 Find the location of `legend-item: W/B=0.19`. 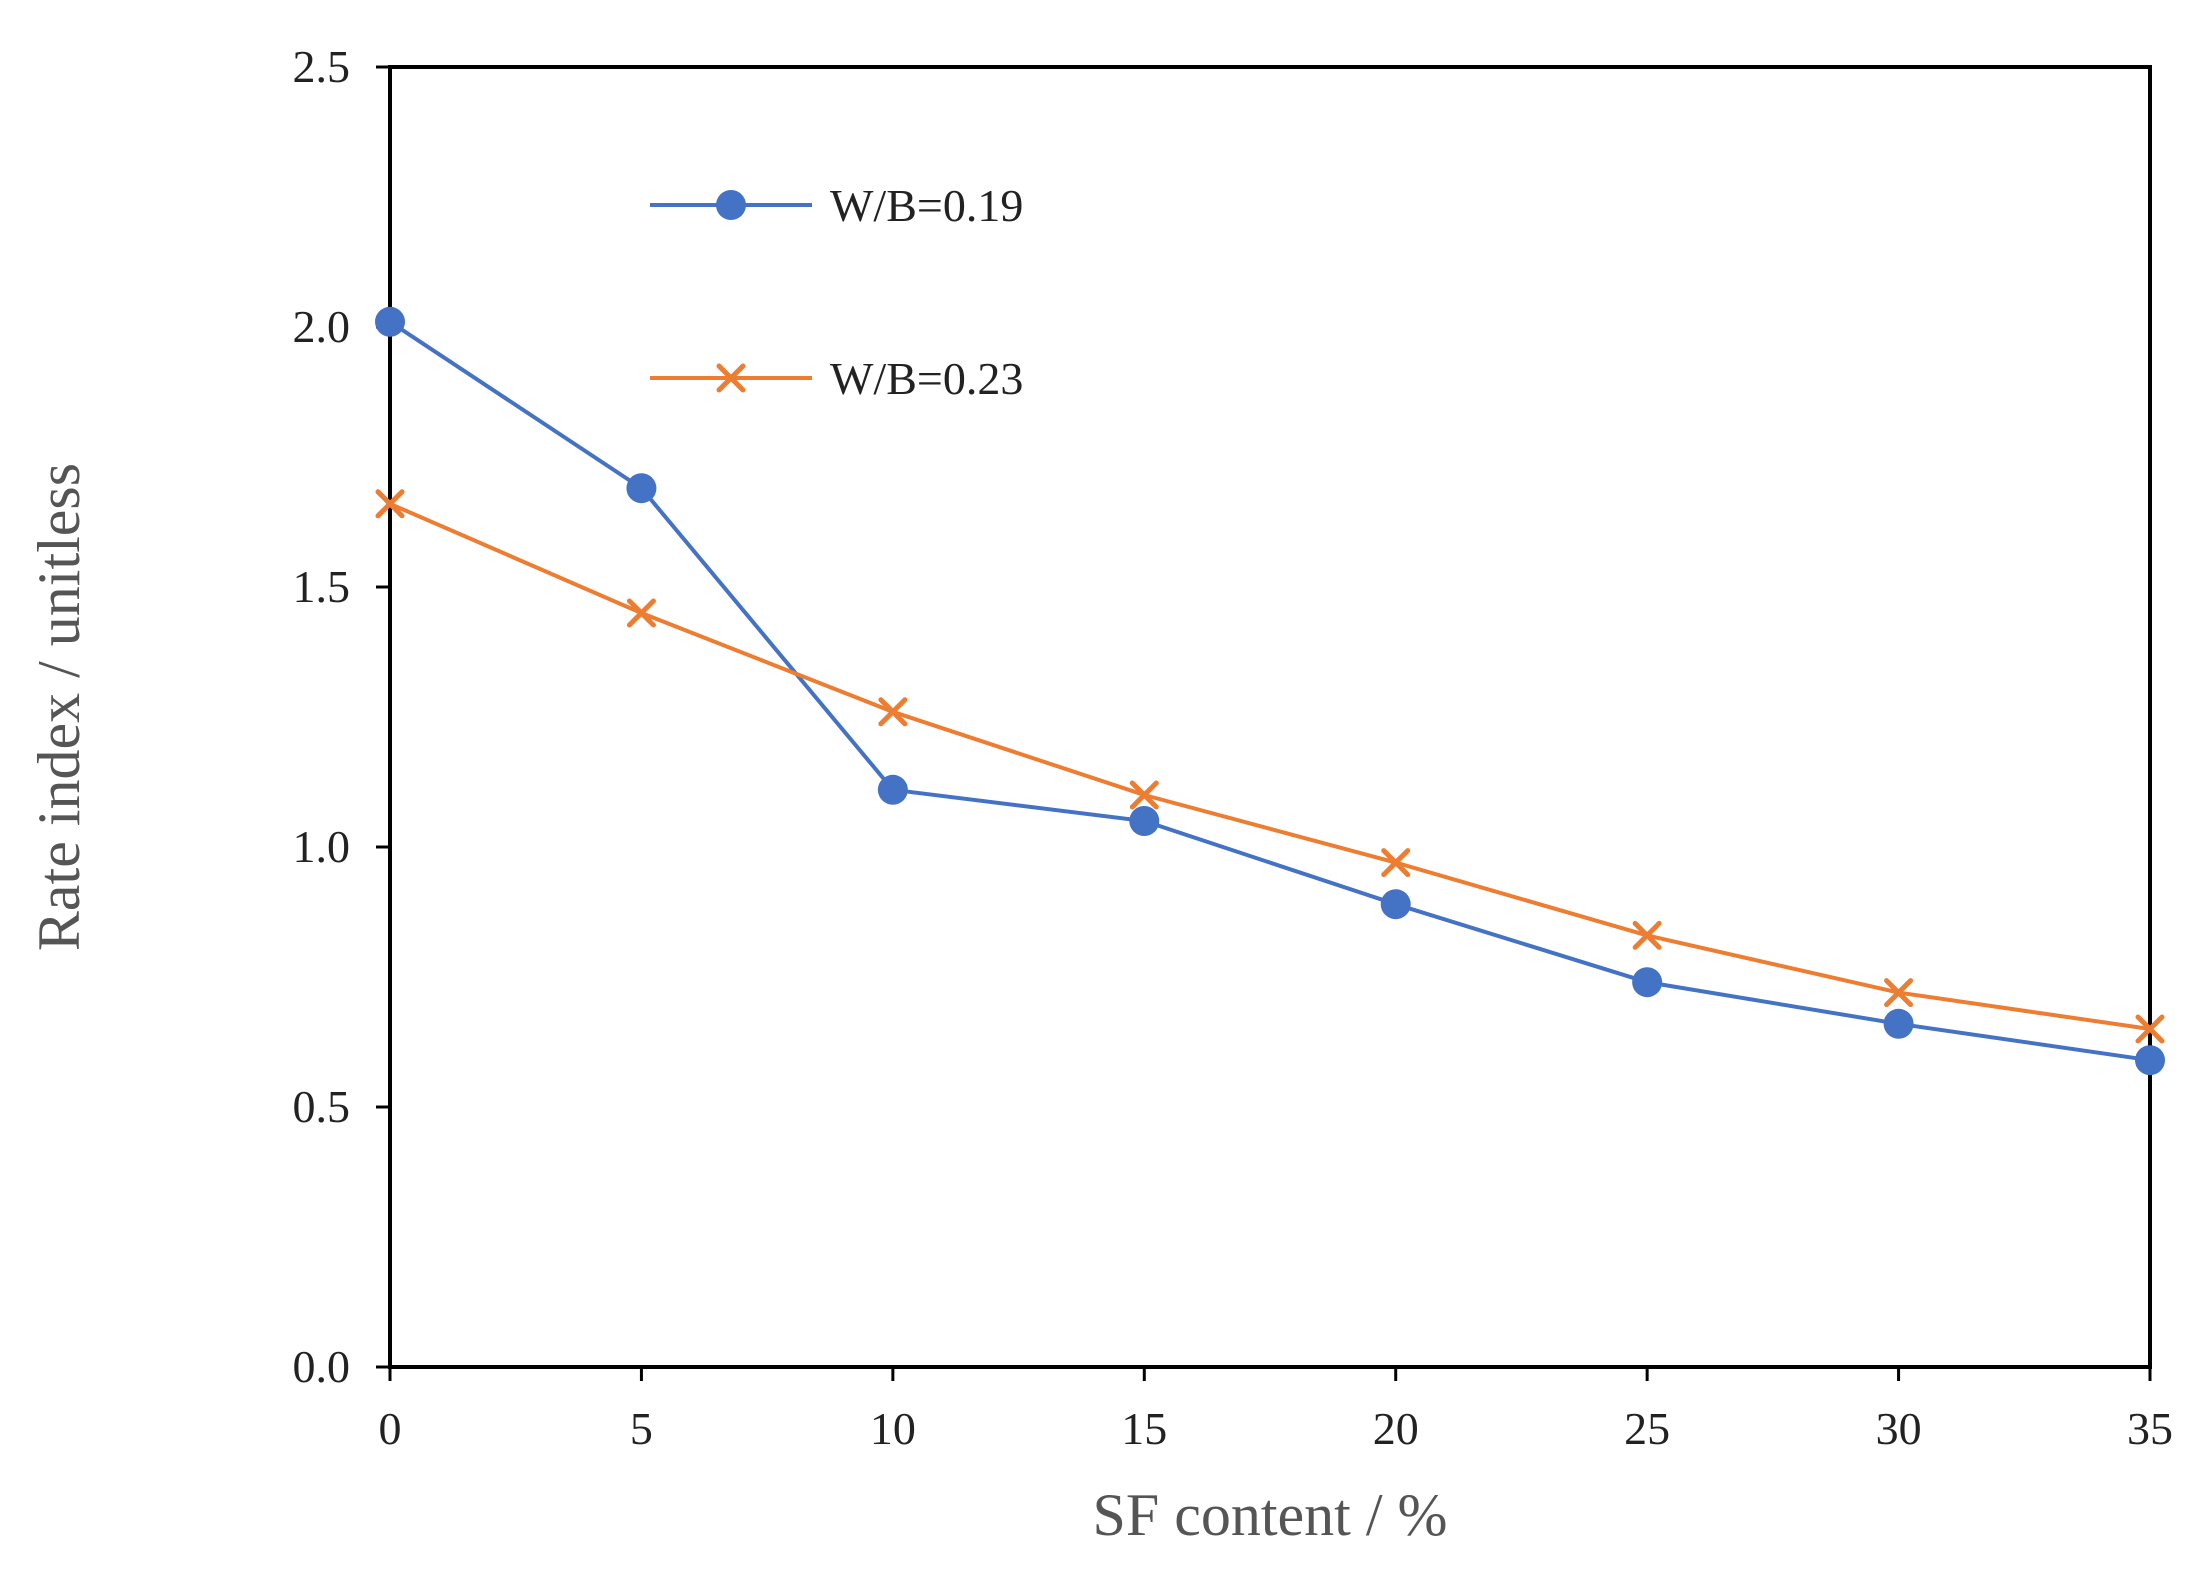

legend-item: W/B=0.19 is located at coordinates (836, 205).